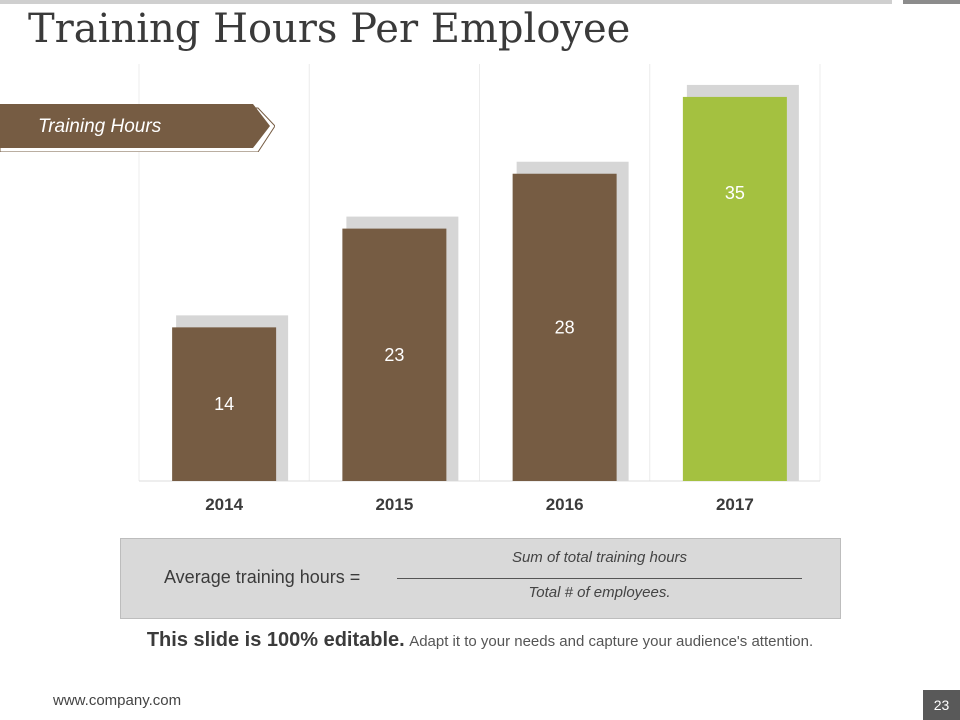  I want to click on ribbon-banner, so click(137, 128).